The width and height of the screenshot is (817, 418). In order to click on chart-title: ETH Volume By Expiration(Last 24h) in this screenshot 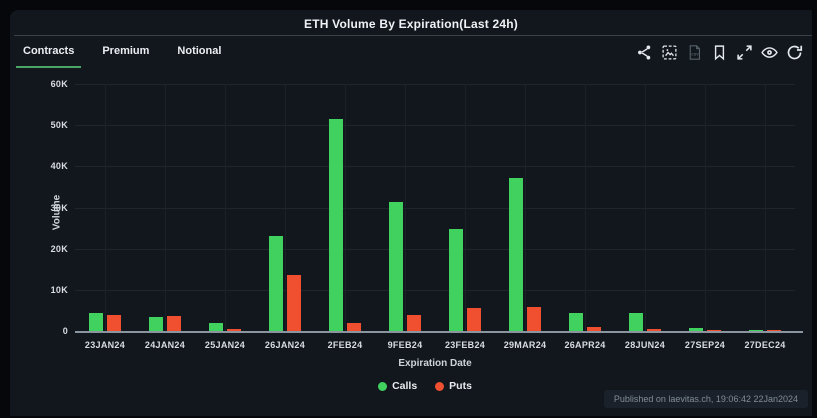, I will do `click(411, 24)`.